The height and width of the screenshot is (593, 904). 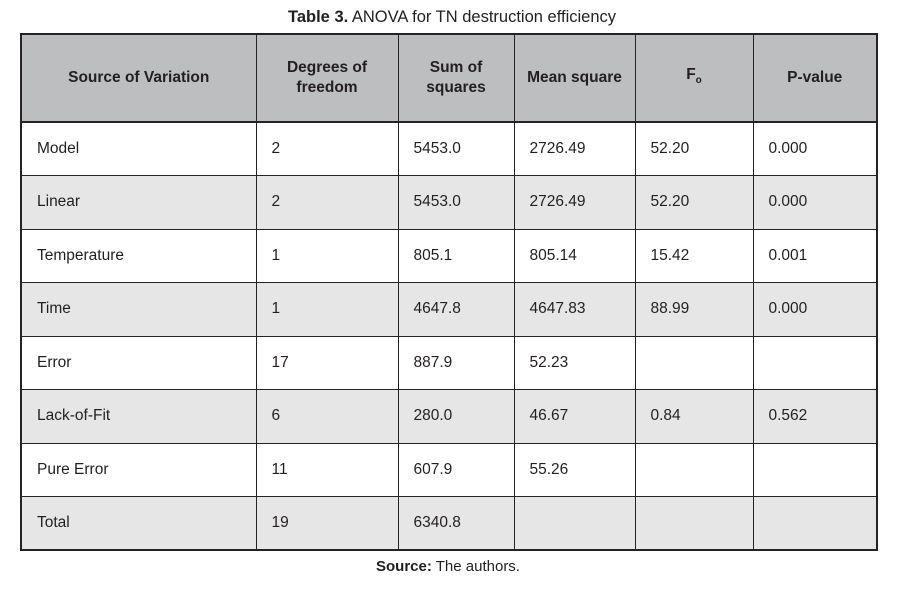 I want to click on table-row: Model 2 5453.0 2726.49 52.20 0.000, so click(x=449, y=148).